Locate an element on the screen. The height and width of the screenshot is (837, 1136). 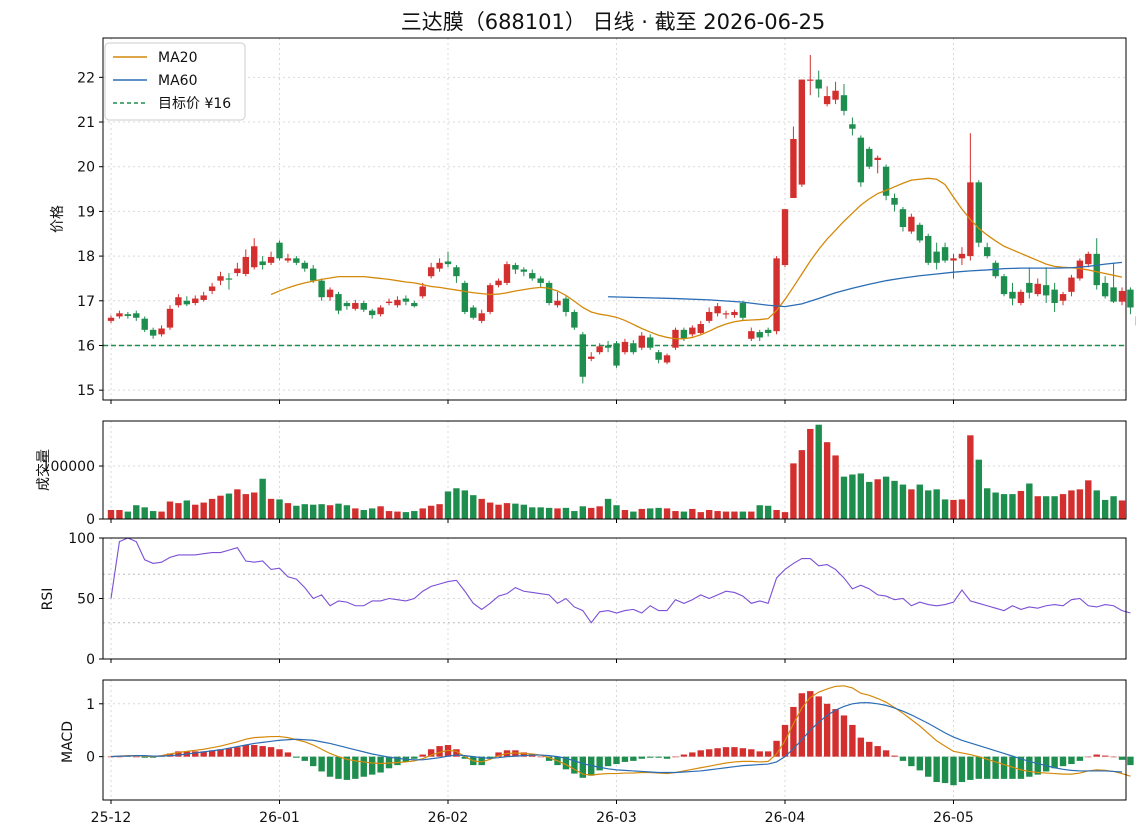
ma60-line is located at coordinates (865, 284).